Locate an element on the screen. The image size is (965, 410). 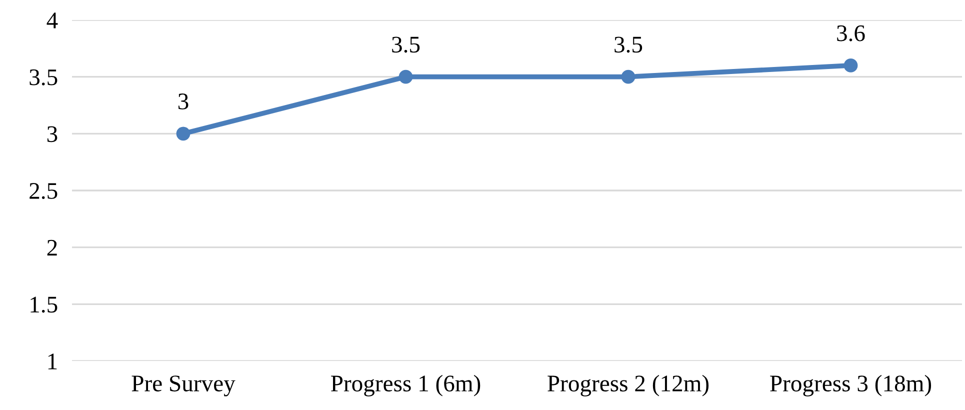
x-tick-label: Progress 1 (6m) is located at coordinates (405, 385).